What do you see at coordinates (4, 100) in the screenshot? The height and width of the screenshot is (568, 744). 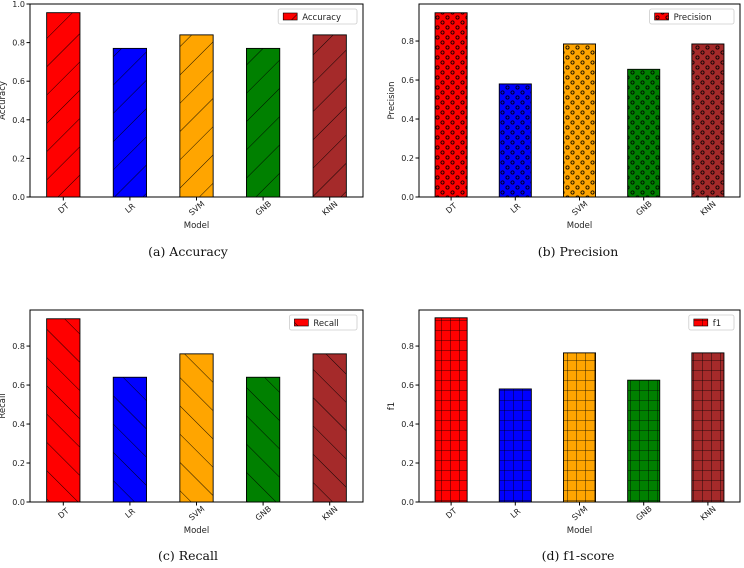 I see `y-axis-label: Accuracy` at bounding box center [4, 100].